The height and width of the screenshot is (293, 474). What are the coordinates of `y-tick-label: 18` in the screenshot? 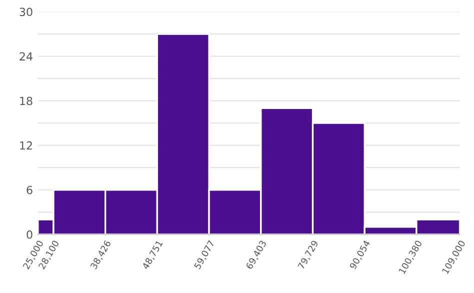 It's located at (26, 101).